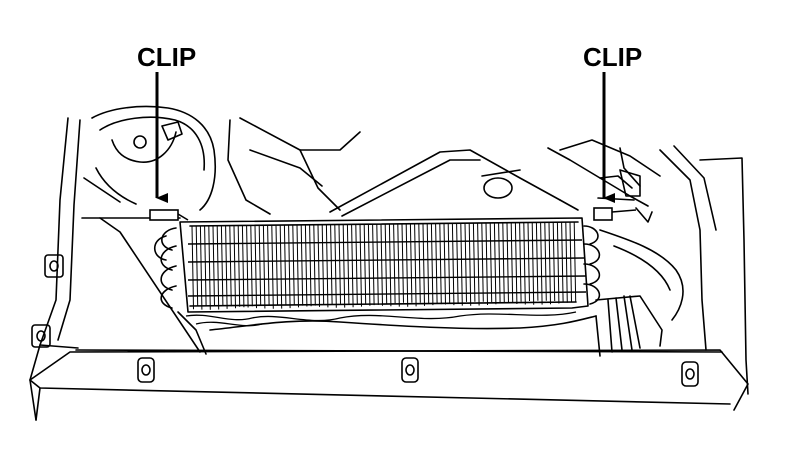  I want to click on right-tube-bends, so click(592, 265).